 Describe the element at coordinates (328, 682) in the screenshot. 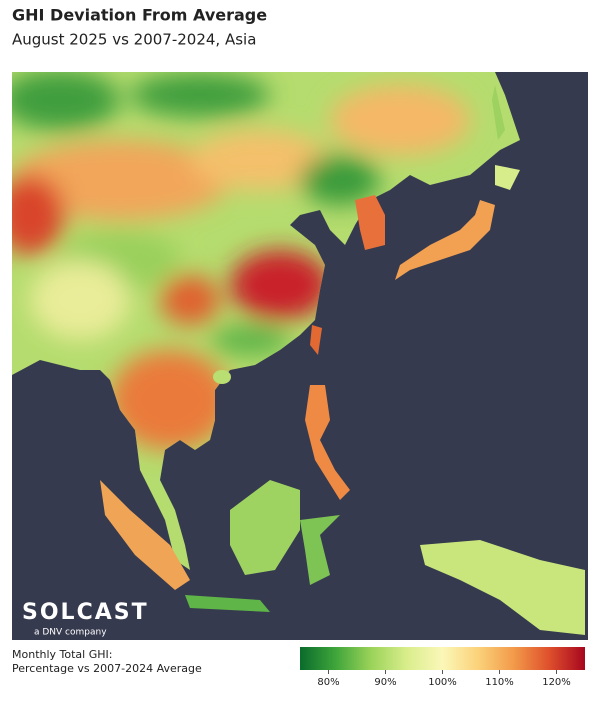

I see `colorbar-tick-label: 80%` at that location.